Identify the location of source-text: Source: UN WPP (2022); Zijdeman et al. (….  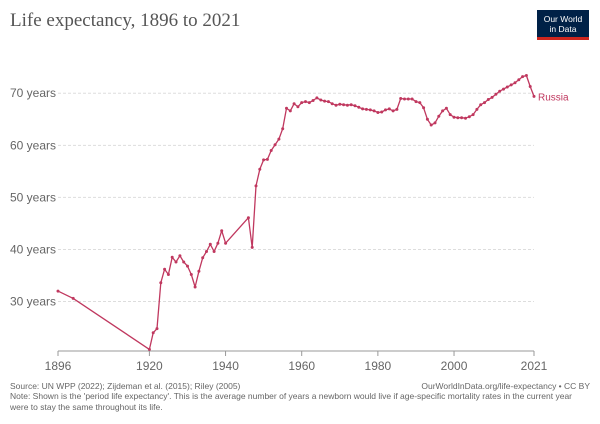
(125, 386).